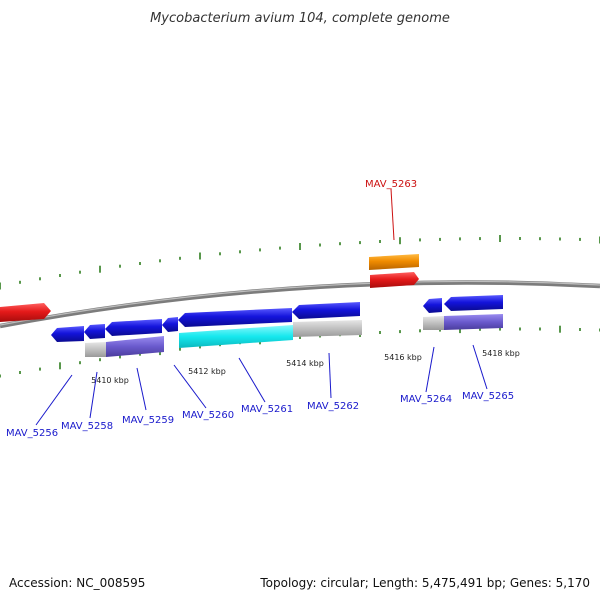  I want to click on map-title: Mycobacterium avium 104, complete genome, so click(300, 18).